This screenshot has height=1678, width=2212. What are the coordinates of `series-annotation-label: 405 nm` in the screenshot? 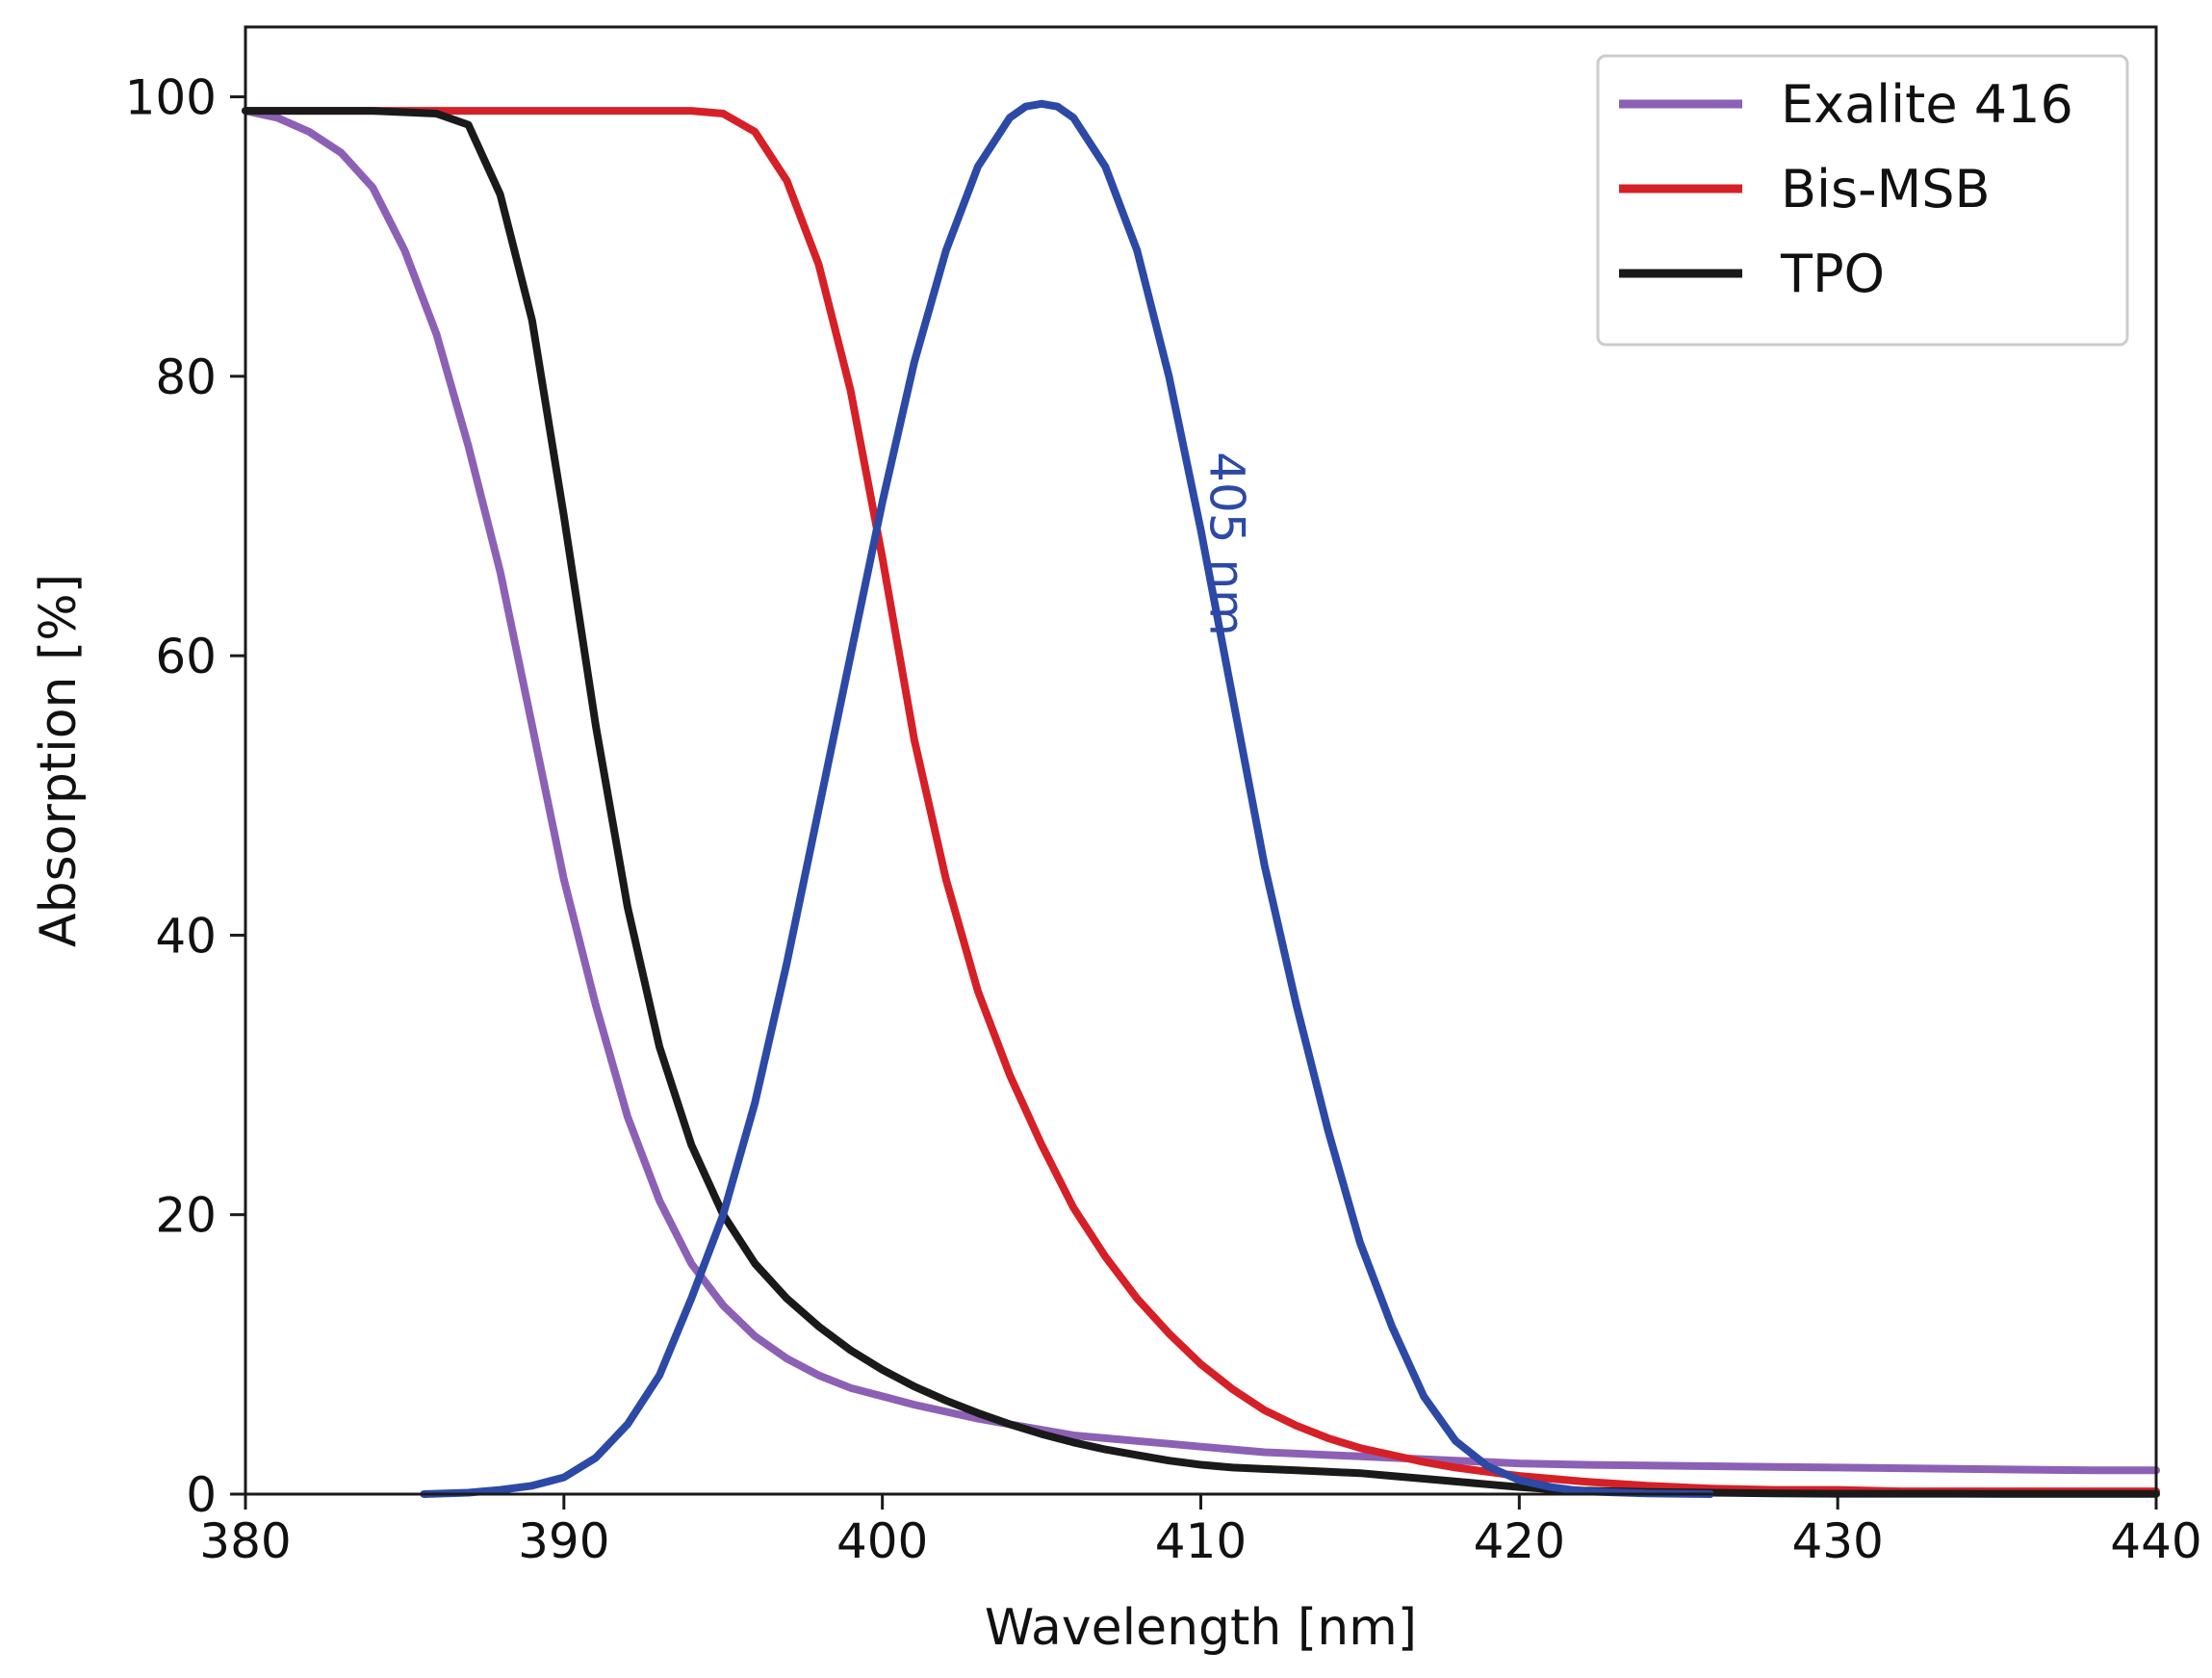 It's located at (1226, 544).